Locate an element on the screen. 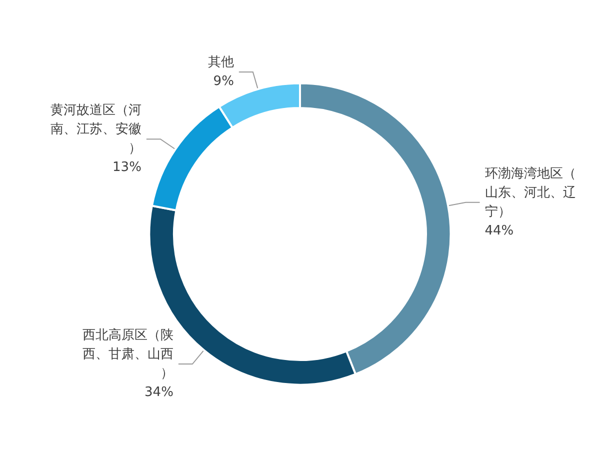 Image resolution: width=600 pixels, height=450 pixels. slice-label: 西北高原区（陕西、甘肃、山西） is located at coordinates (128, 354).